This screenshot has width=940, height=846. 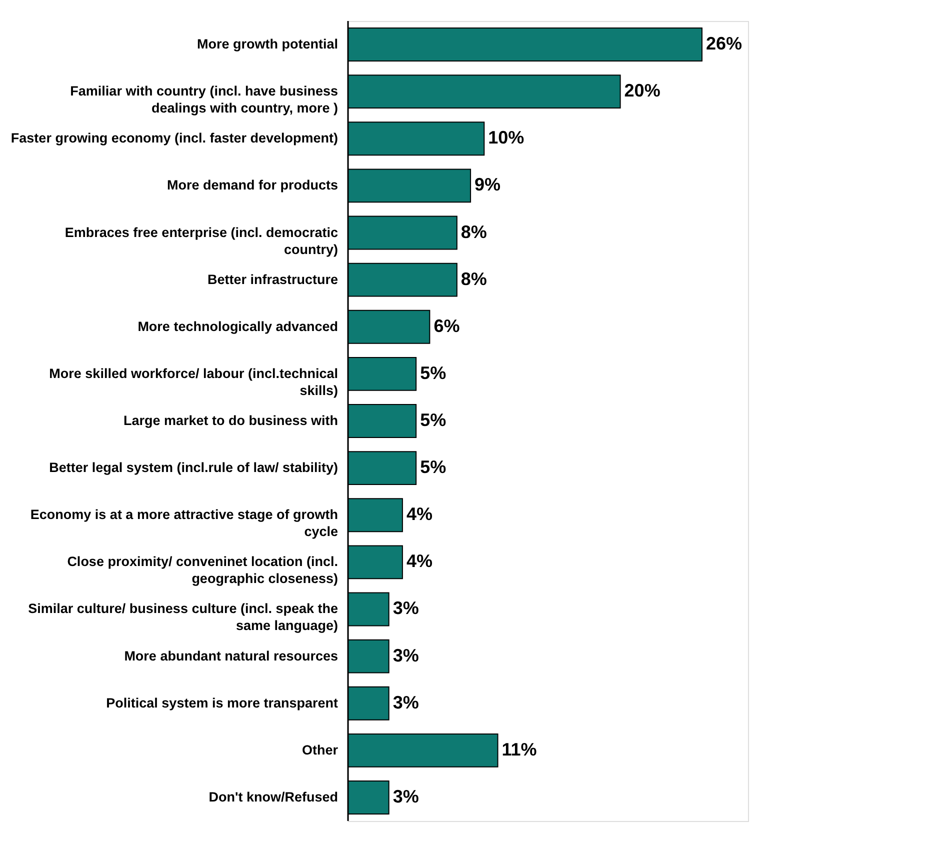 I want to click on y-tick-label: More abundant natural resources, so click(x=231, y=656).